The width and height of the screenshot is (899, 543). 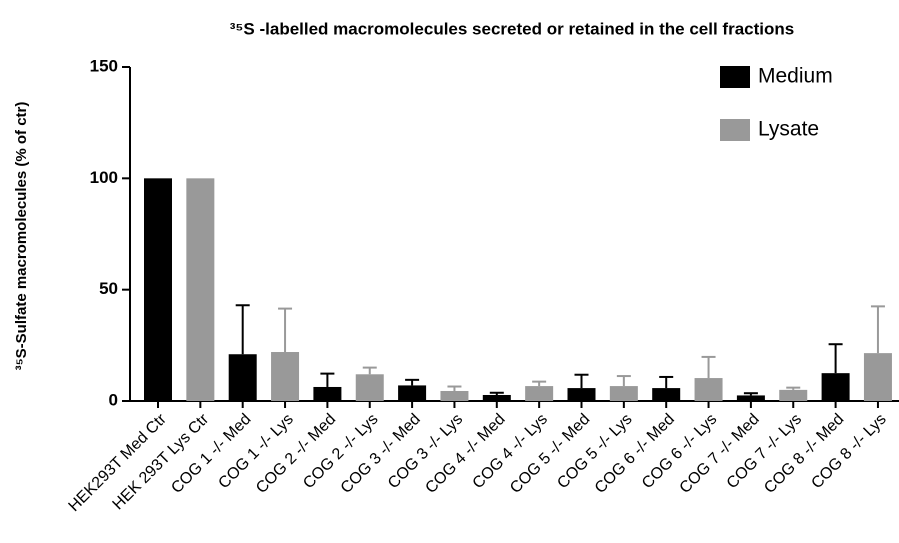 I want to click on legend-label: Medium, so click(x=795, y=76).